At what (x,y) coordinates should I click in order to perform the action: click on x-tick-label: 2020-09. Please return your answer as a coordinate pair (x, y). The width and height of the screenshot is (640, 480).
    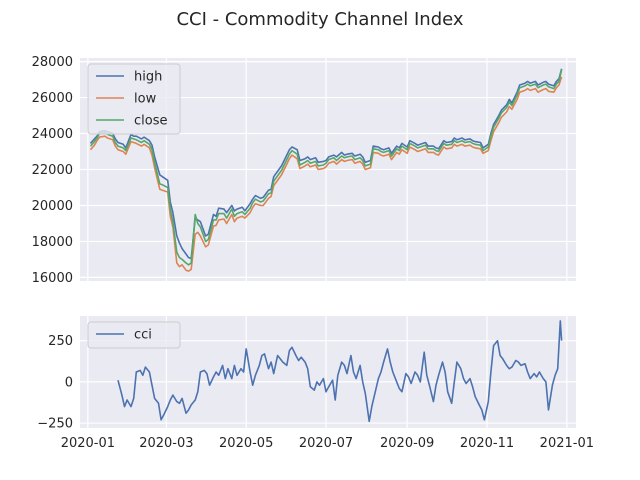
    Looking at the image, I should click on (407, 443).